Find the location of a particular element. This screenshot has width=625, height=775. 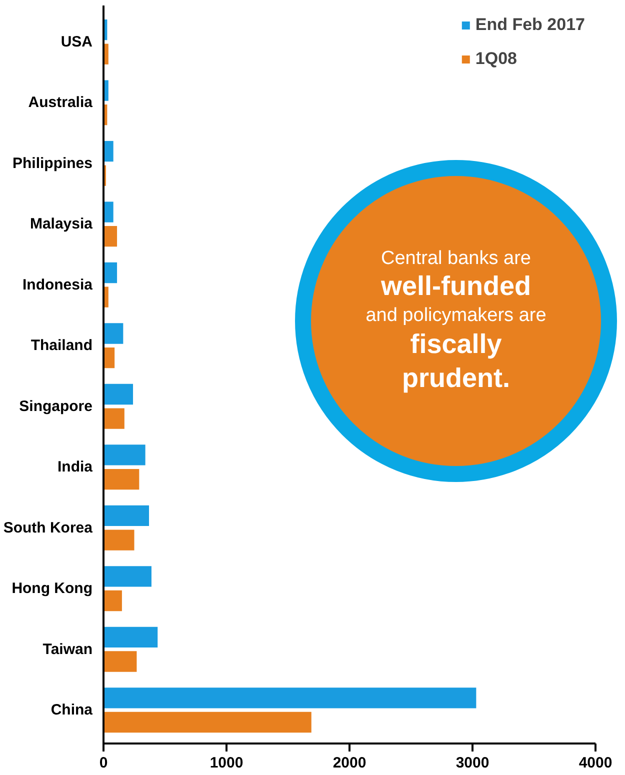

y-tick-label: Hong Kong is located at coordinates (52, 589).